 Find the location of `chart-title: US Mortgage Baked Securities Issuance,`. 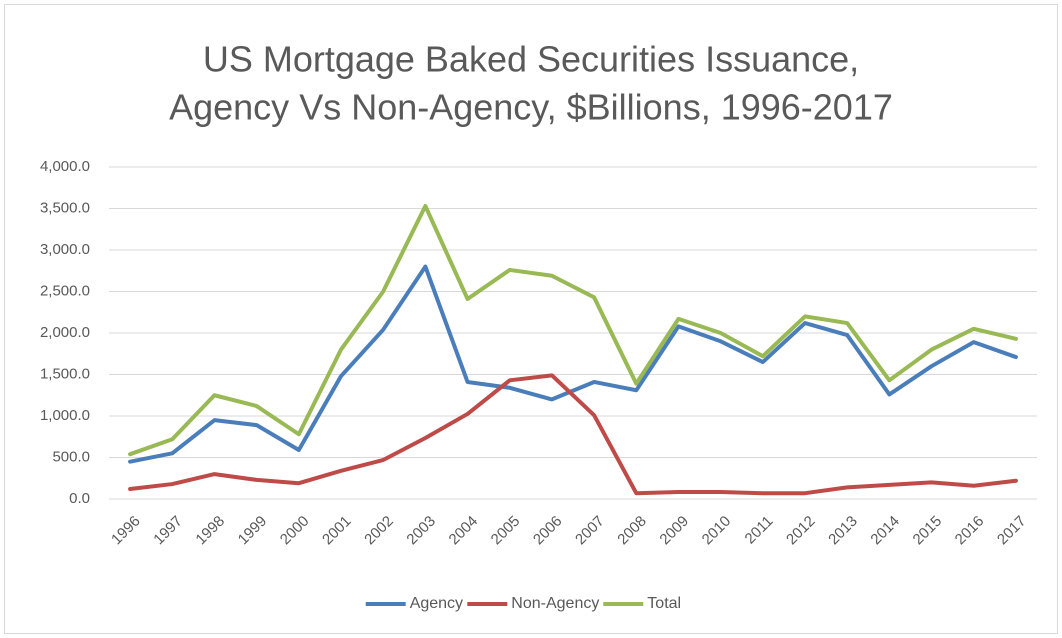

chart-title: US Mortgage Baked Securities Issuance, is located at coordinates (531, 59).